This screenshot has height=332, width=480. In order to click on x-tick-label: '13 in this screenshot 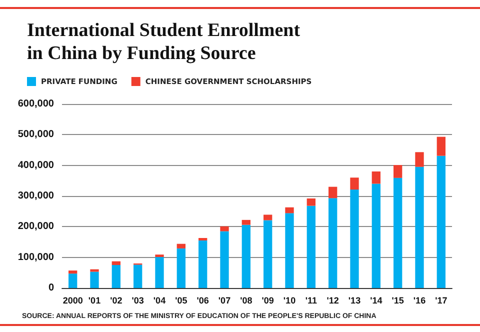, I will do `click(354, 301)`.